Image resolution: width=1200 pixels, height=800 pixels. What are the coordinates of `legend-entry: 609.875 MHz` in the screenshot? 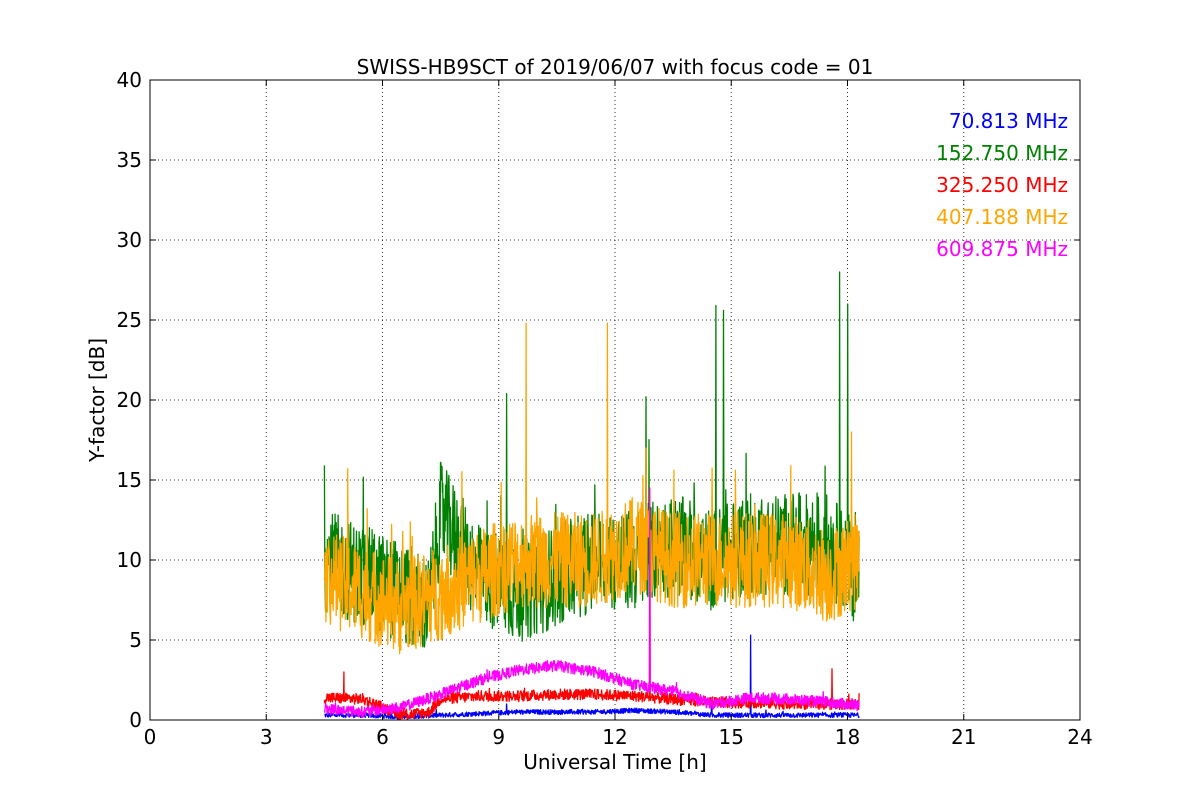 It's located at (1002, 249).